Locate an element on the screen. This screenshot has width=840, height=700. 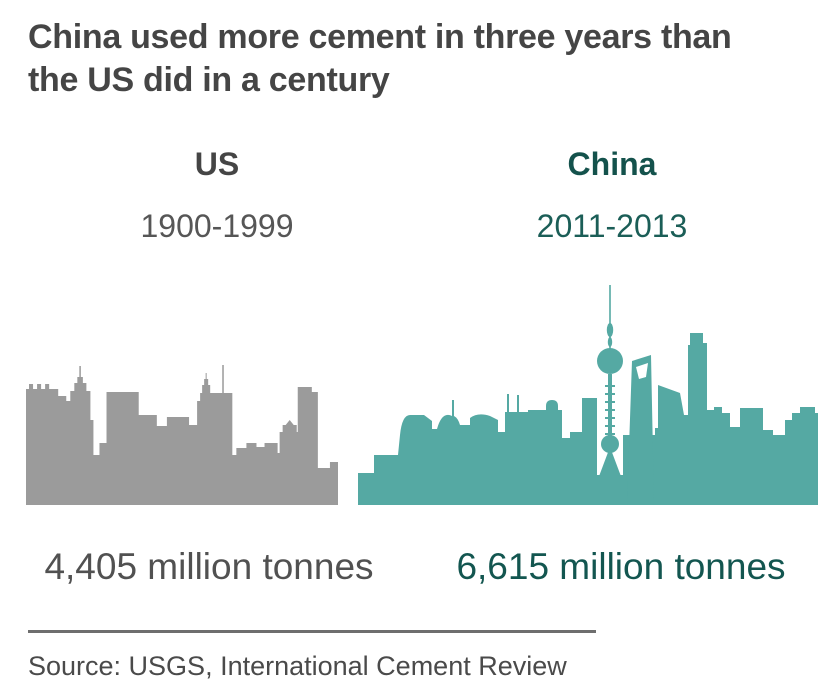
china-column-period: 2011-2013 is located at coordinates (612, 226).